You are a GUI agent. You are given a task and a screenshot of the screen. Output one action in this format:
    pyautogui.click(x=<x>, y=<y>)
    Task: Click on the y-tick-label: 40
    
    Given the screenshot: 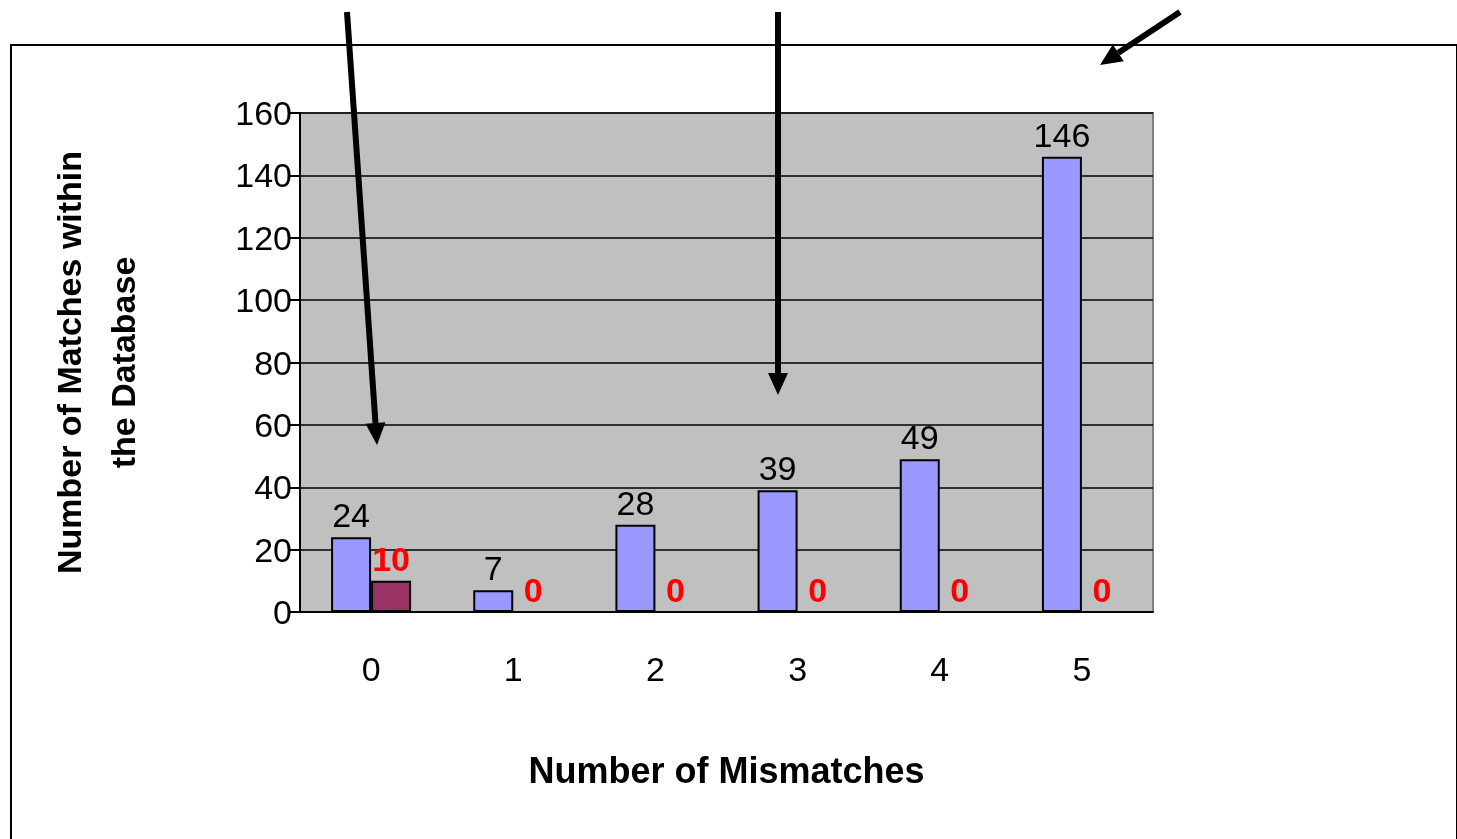 What is the action you would take?
    pyautogui.click(x=273, y=487)
    